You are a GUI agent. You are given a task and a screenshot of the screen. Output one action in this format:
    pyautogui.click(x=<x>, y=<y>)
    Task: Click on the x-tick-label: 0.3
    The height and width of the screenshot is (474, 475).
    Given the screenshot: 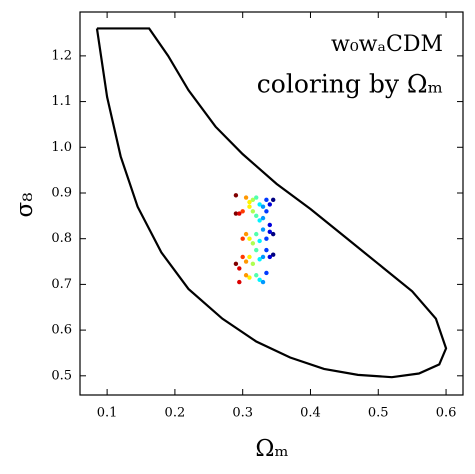 What is the action you would take?
    pyautogui.click(x=242, y=413)
    